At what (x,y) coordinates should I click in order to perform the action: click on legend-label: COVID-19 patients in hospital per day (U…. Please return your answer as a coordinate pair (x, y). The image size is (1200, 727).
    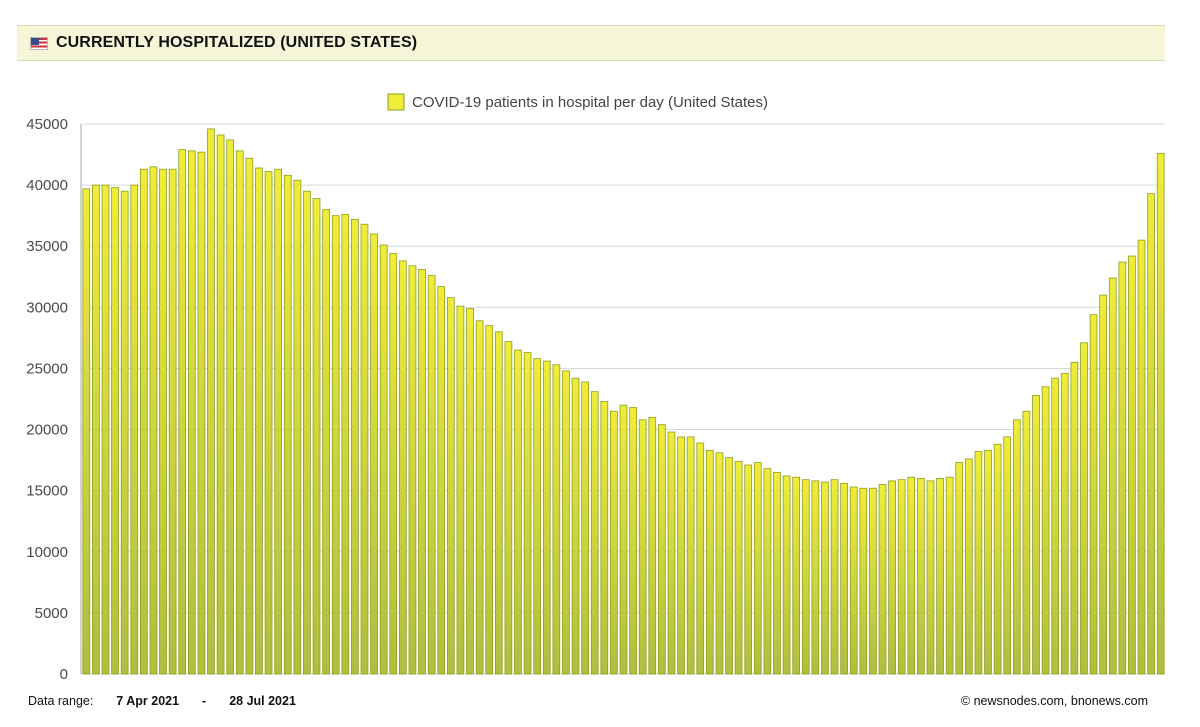
    Looking at the image, I should click on (590, 102).